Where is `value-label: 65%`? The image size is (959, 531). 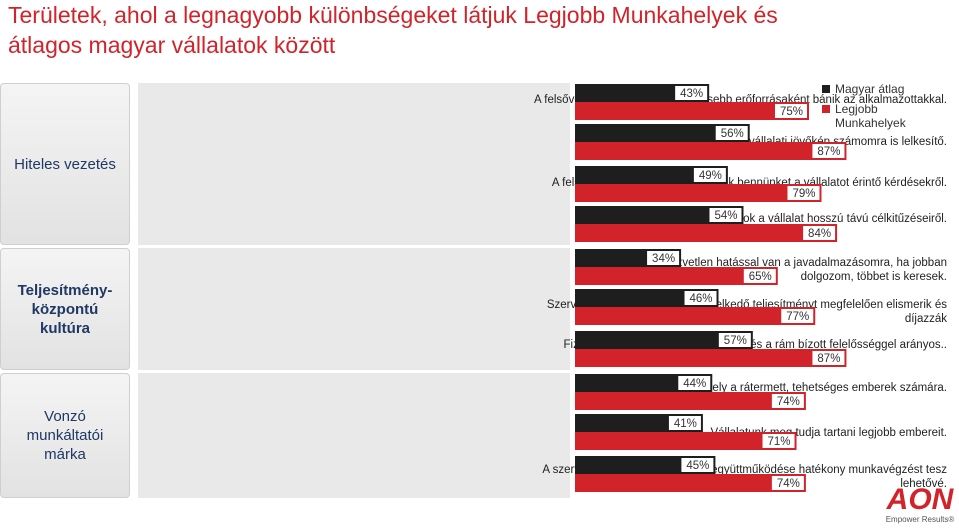
value-label: 65% is located at coordinates (760, 277).